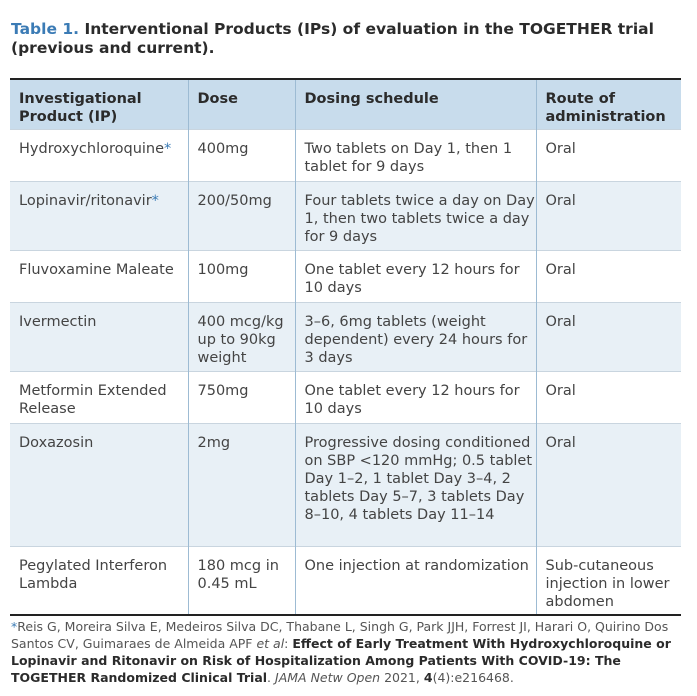 The image size is (697, 696). I want to click on cell-dose: 180 mcg in 0.45 mL, so click(241, 580).